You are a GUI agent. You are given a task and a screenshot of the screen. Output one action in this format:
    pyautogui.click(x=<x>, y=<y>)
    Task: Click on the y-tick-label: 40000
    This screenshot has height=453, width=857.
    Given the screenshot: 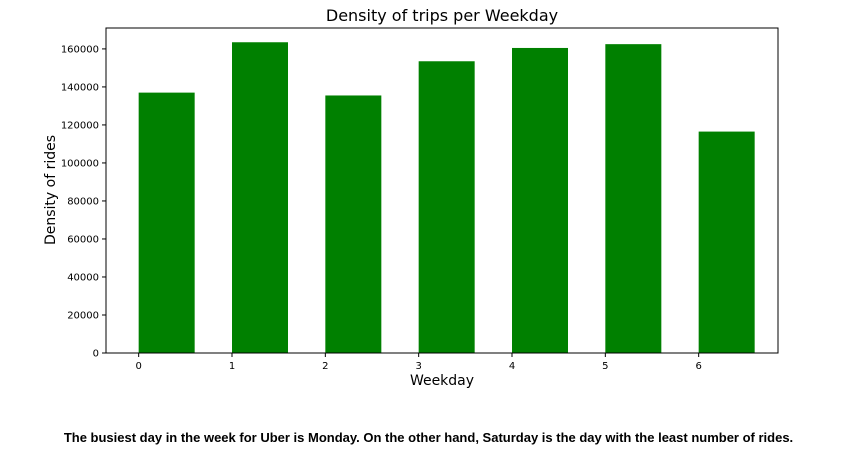 What is the action you would take?
    pyautogui.click(x=83, y=277)
    